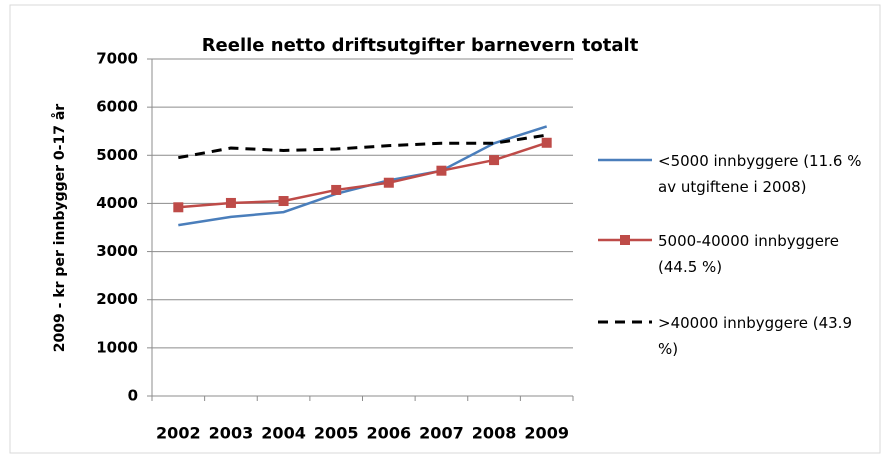  Describe the element at coordinates (441, 433) in the screenshot. I see `x-tick-label: 2007` at that location.